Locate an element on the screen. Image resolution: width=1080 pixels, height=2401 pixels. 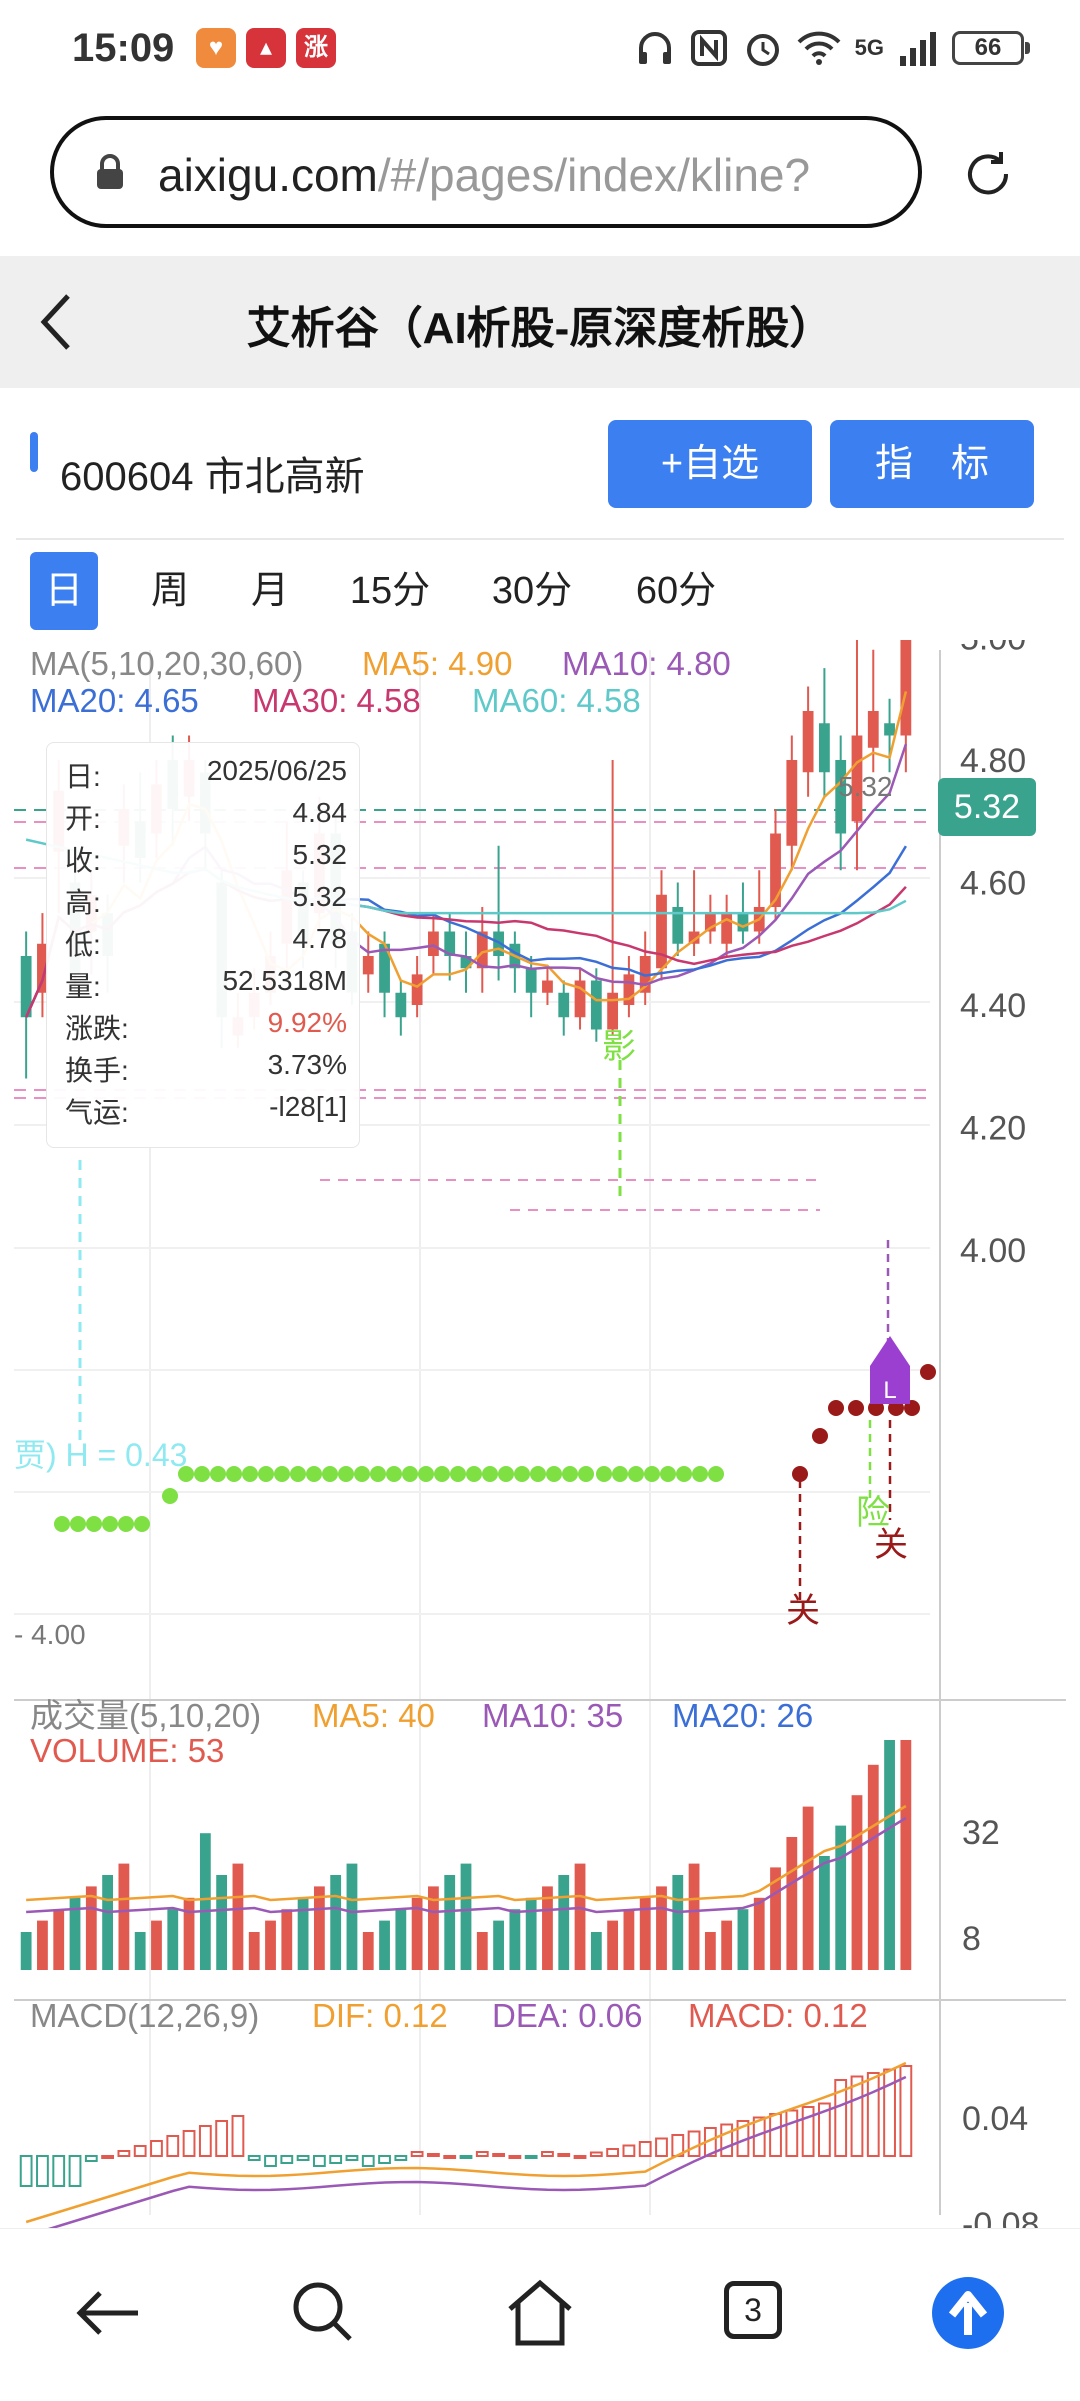
price-tick-label: 4.20 is located at coordinates (993, 1129).